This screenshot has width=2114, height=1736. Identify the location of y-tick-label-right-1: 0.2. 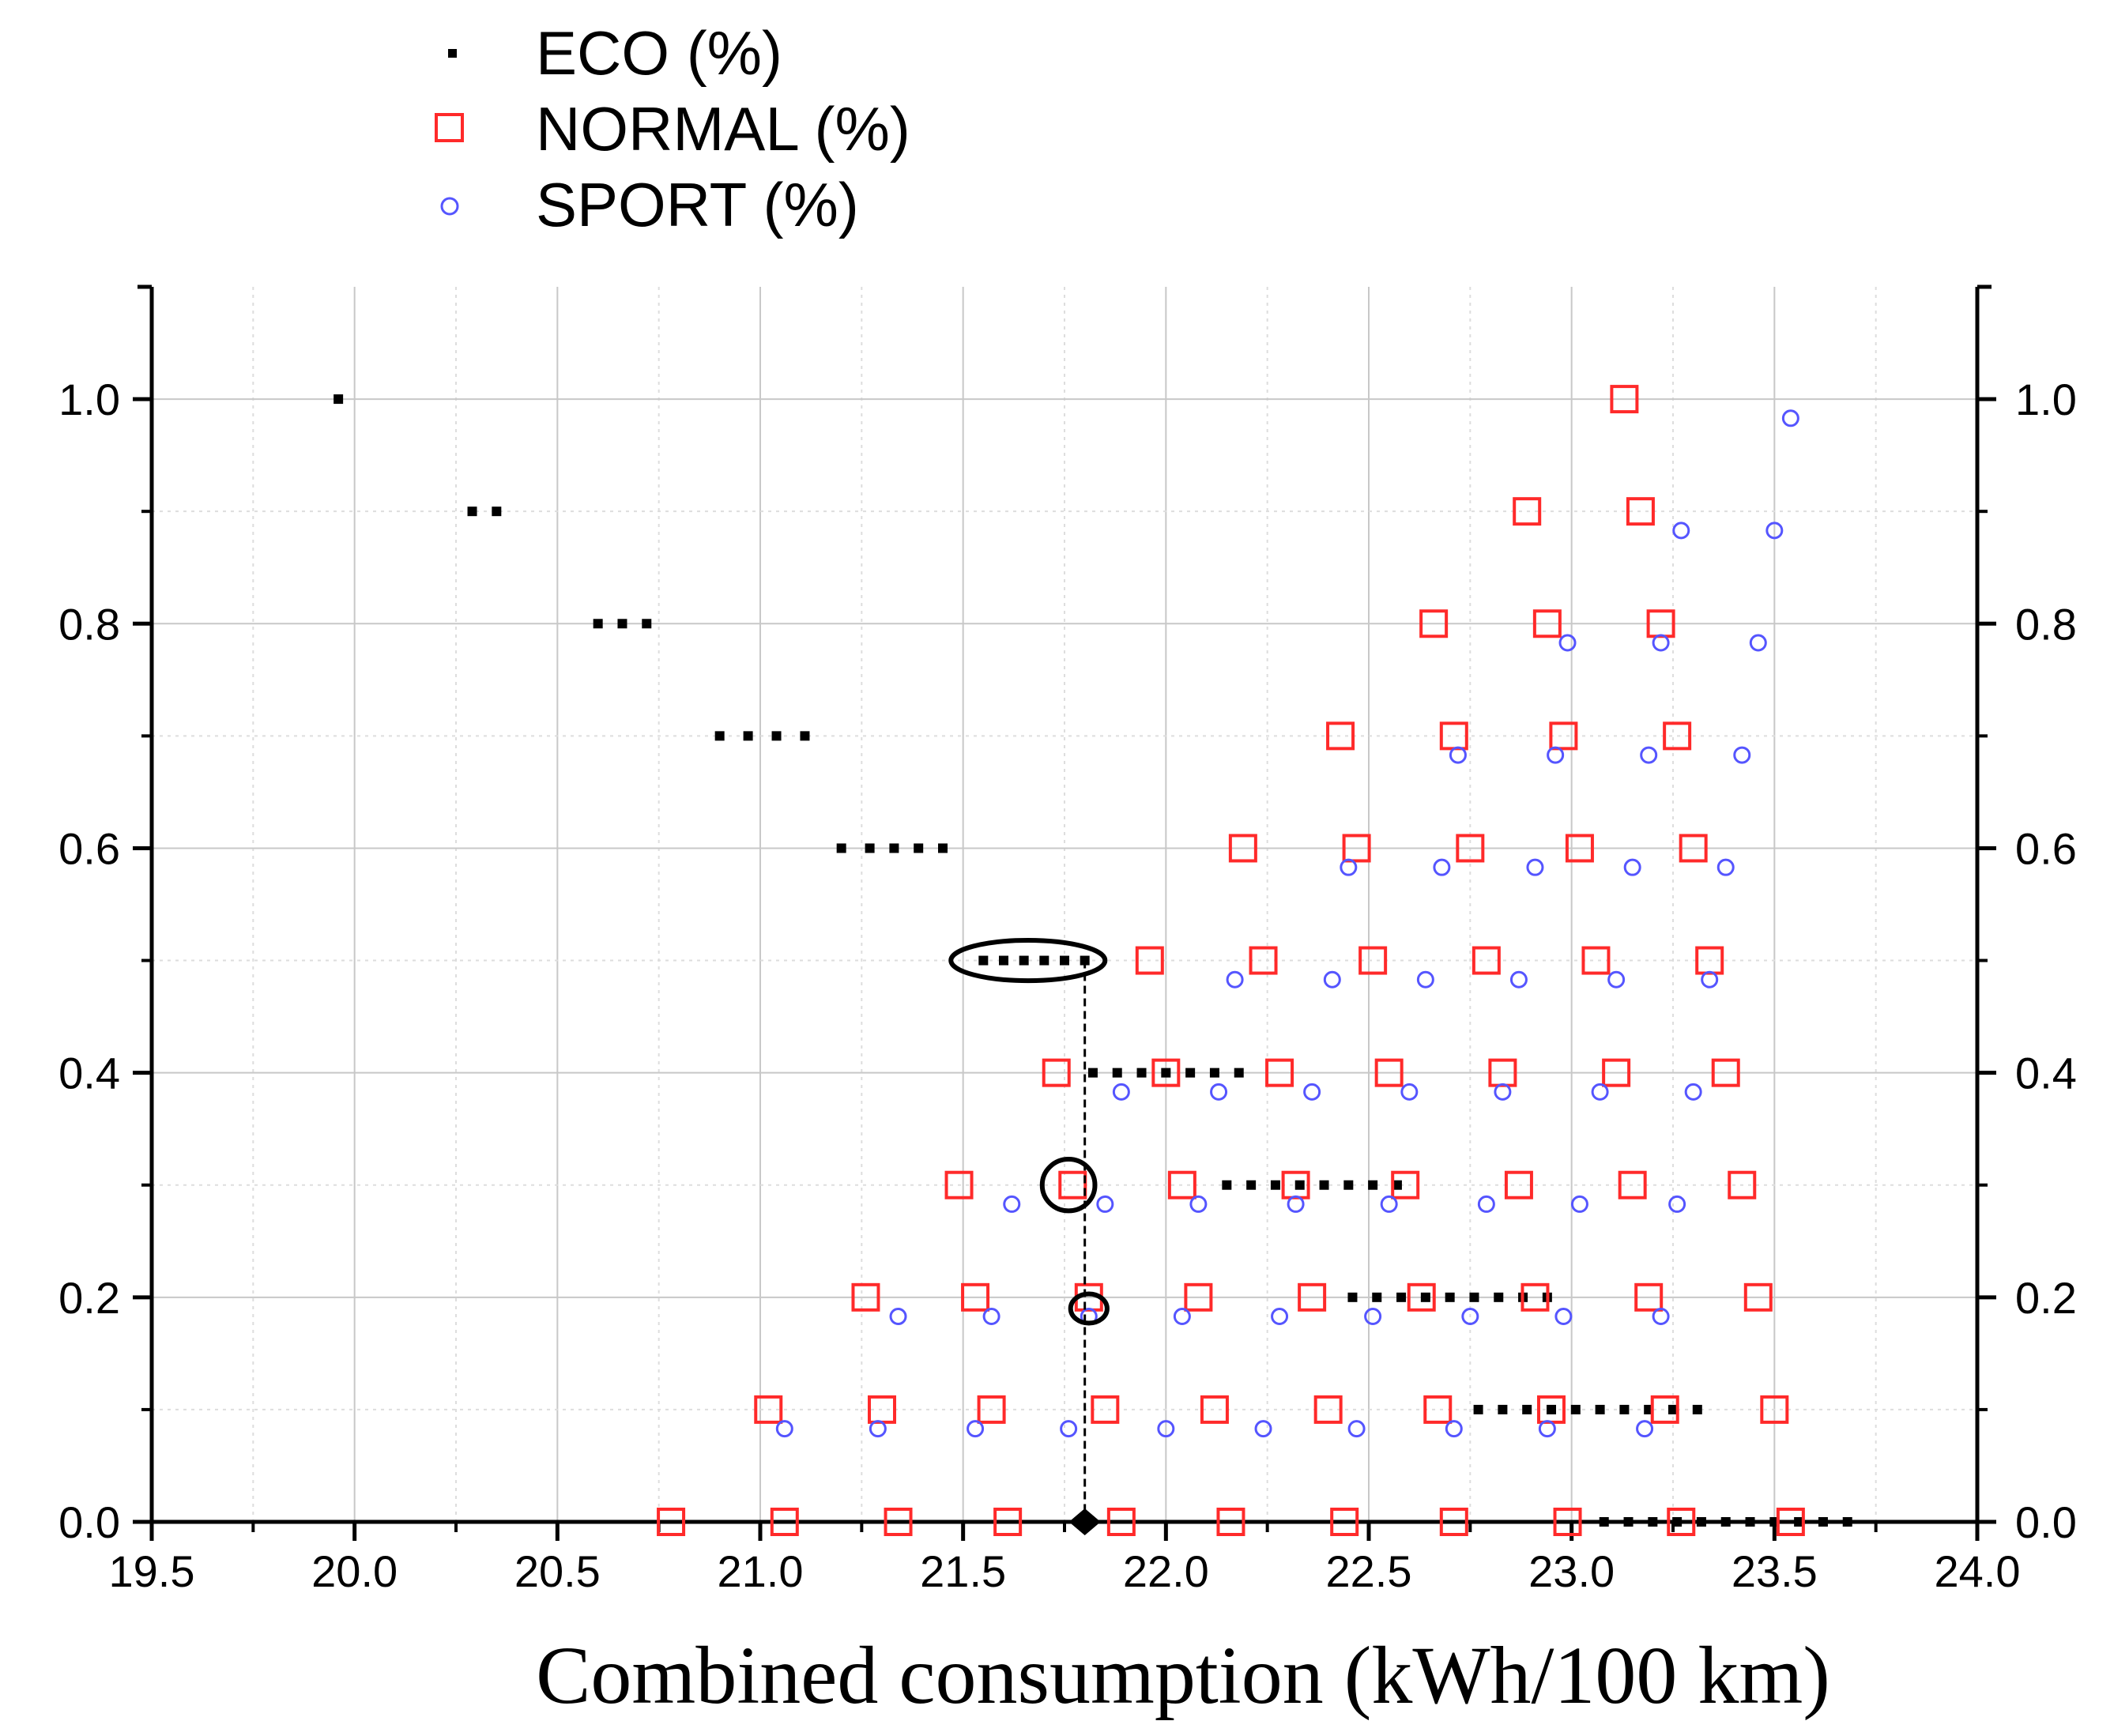
(2046, 1298).